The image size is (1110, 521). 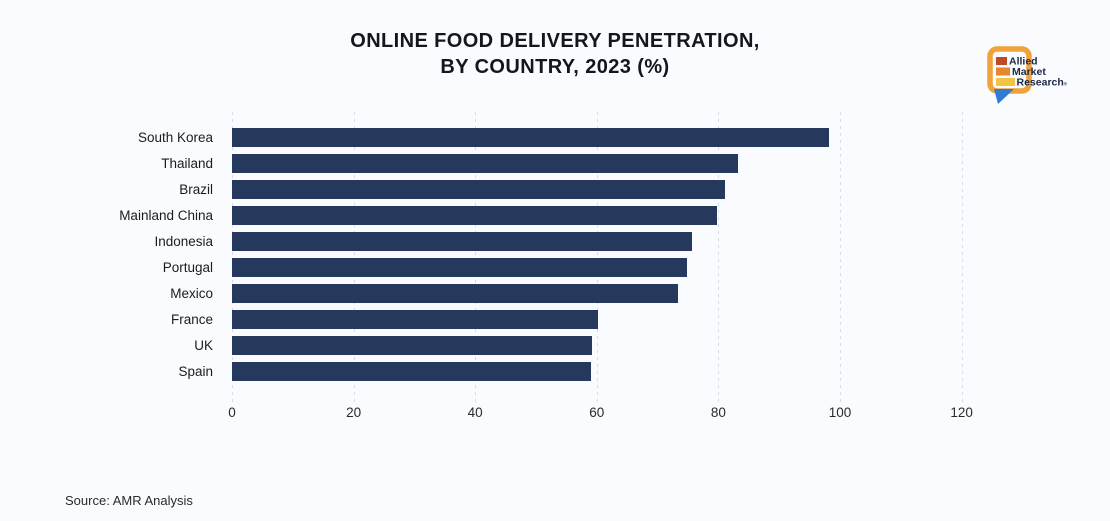 I want to click on logo-speech-tail, so click(x=1004, y=96).